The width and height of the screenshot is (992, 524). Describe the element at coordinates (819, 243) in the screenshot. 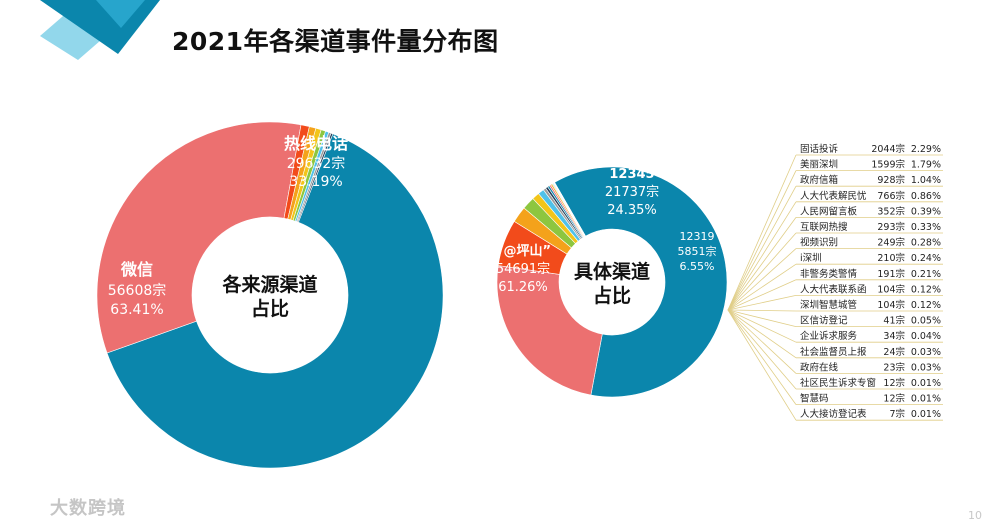

I see `table-row-name-6: 视频识别` at that location.